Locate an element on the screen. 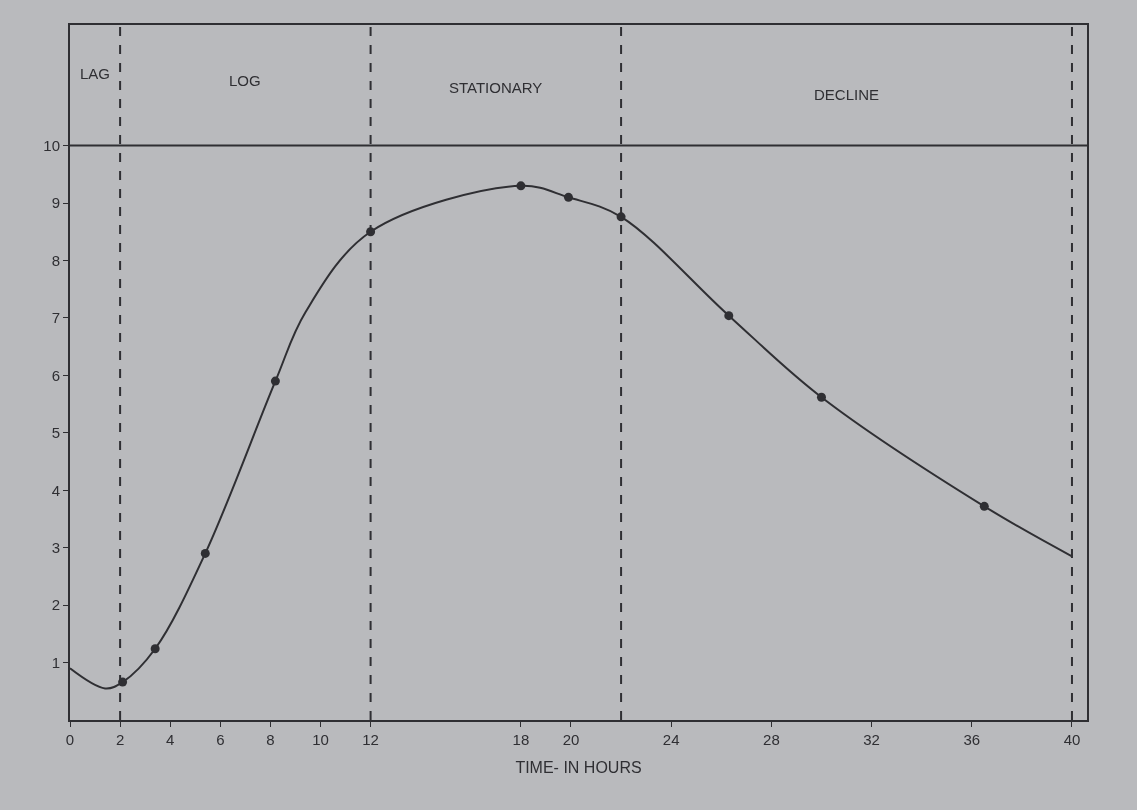 The height and width of the screenshot is (810, 1137). x-tick-label: 36 is located at coordinates (972, 739).